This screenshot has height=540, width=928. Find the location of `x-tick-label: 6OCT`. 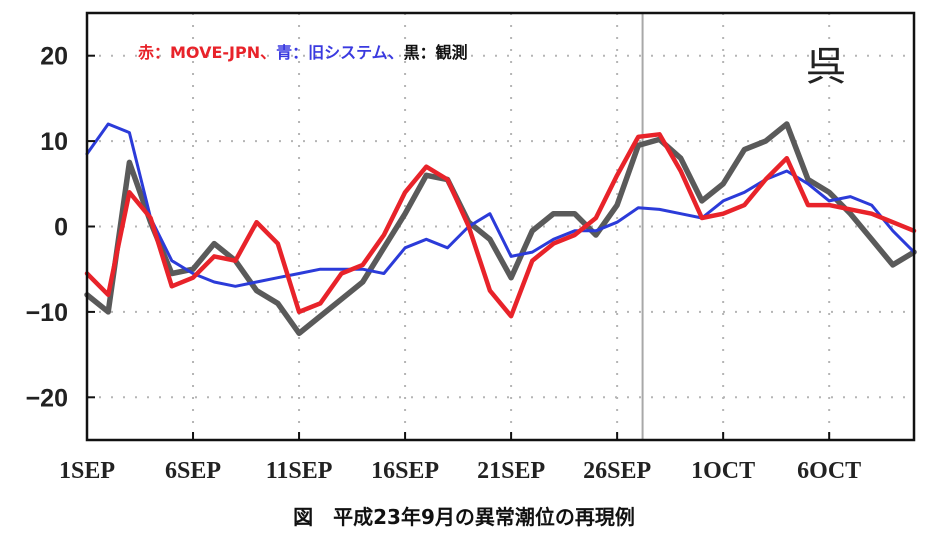

x-tick-label: 6OCT is located at coordinates (829, 471).